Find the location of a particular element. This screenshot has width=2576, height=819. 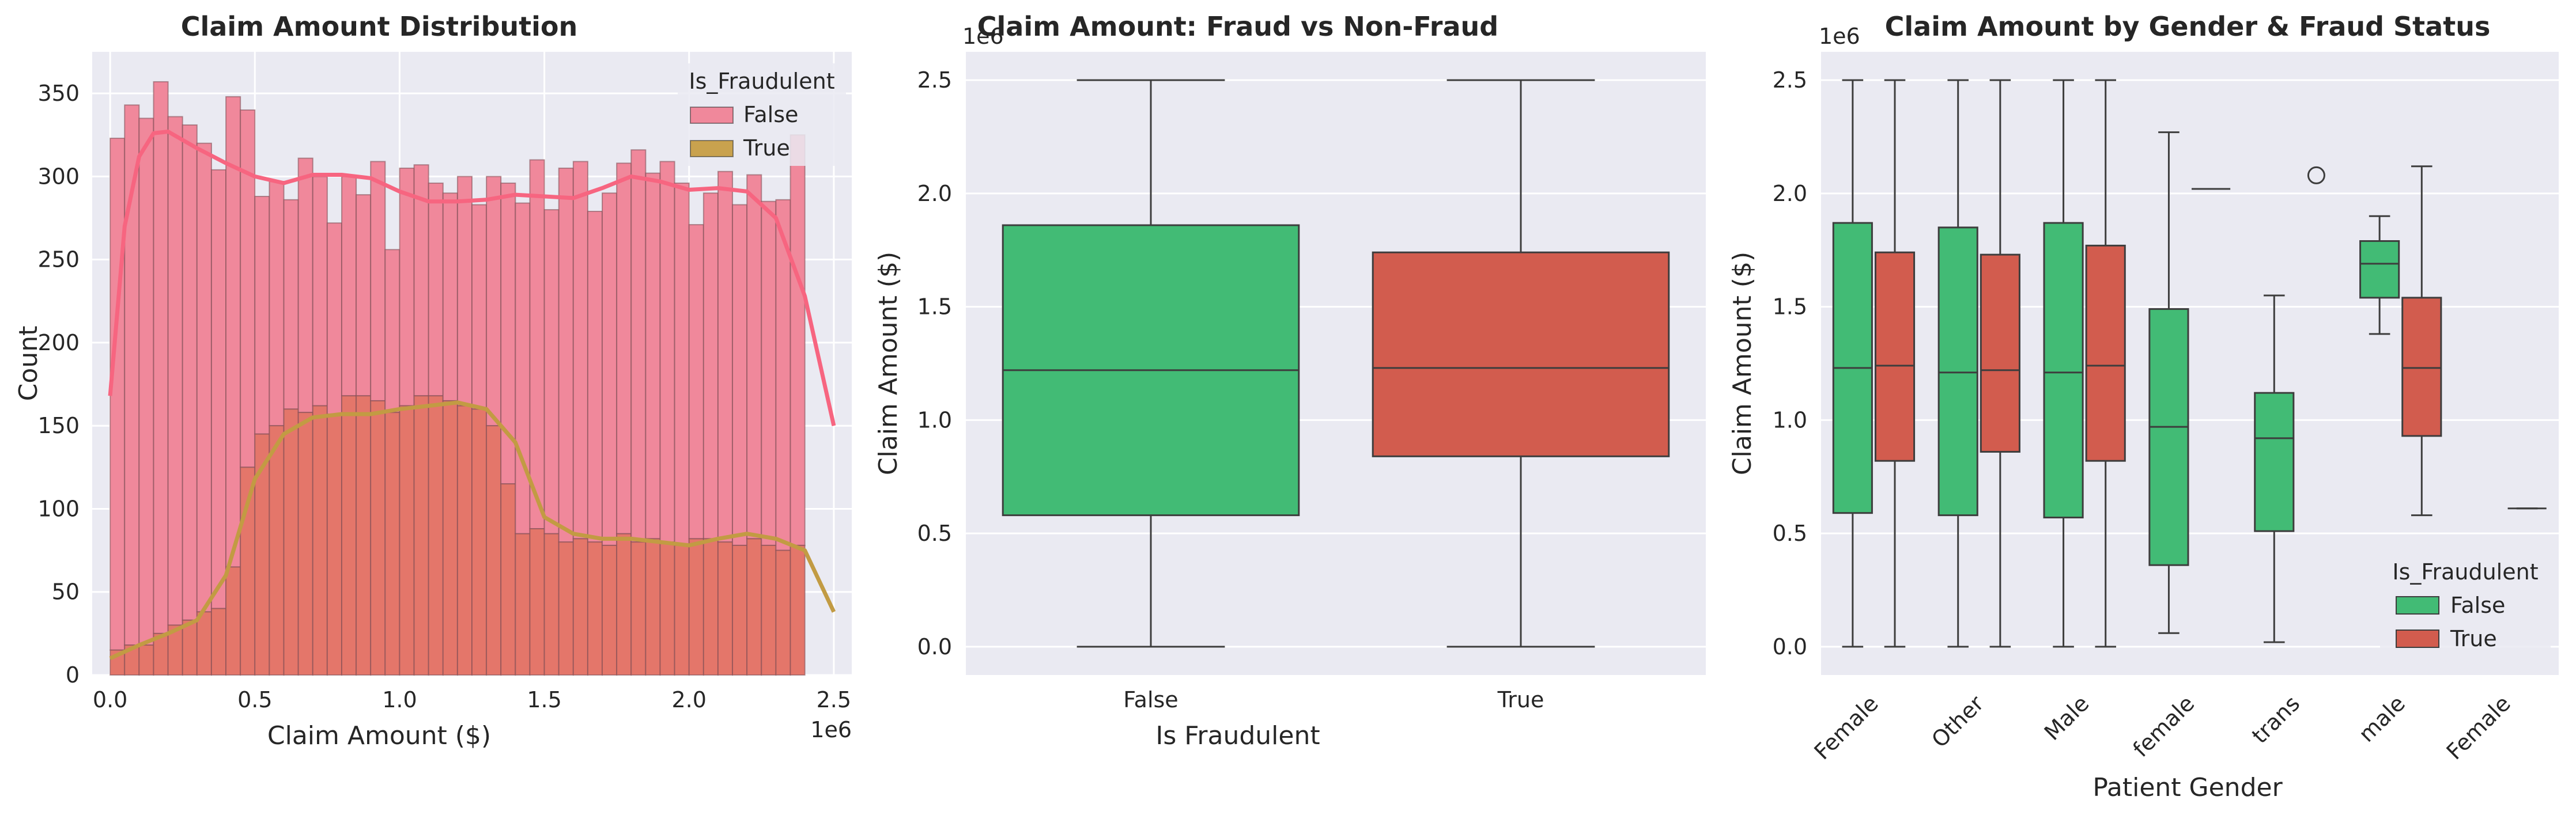

gender-boxplot-legend-title: Is_Fraudulent is located at coordinates (2465, 572).